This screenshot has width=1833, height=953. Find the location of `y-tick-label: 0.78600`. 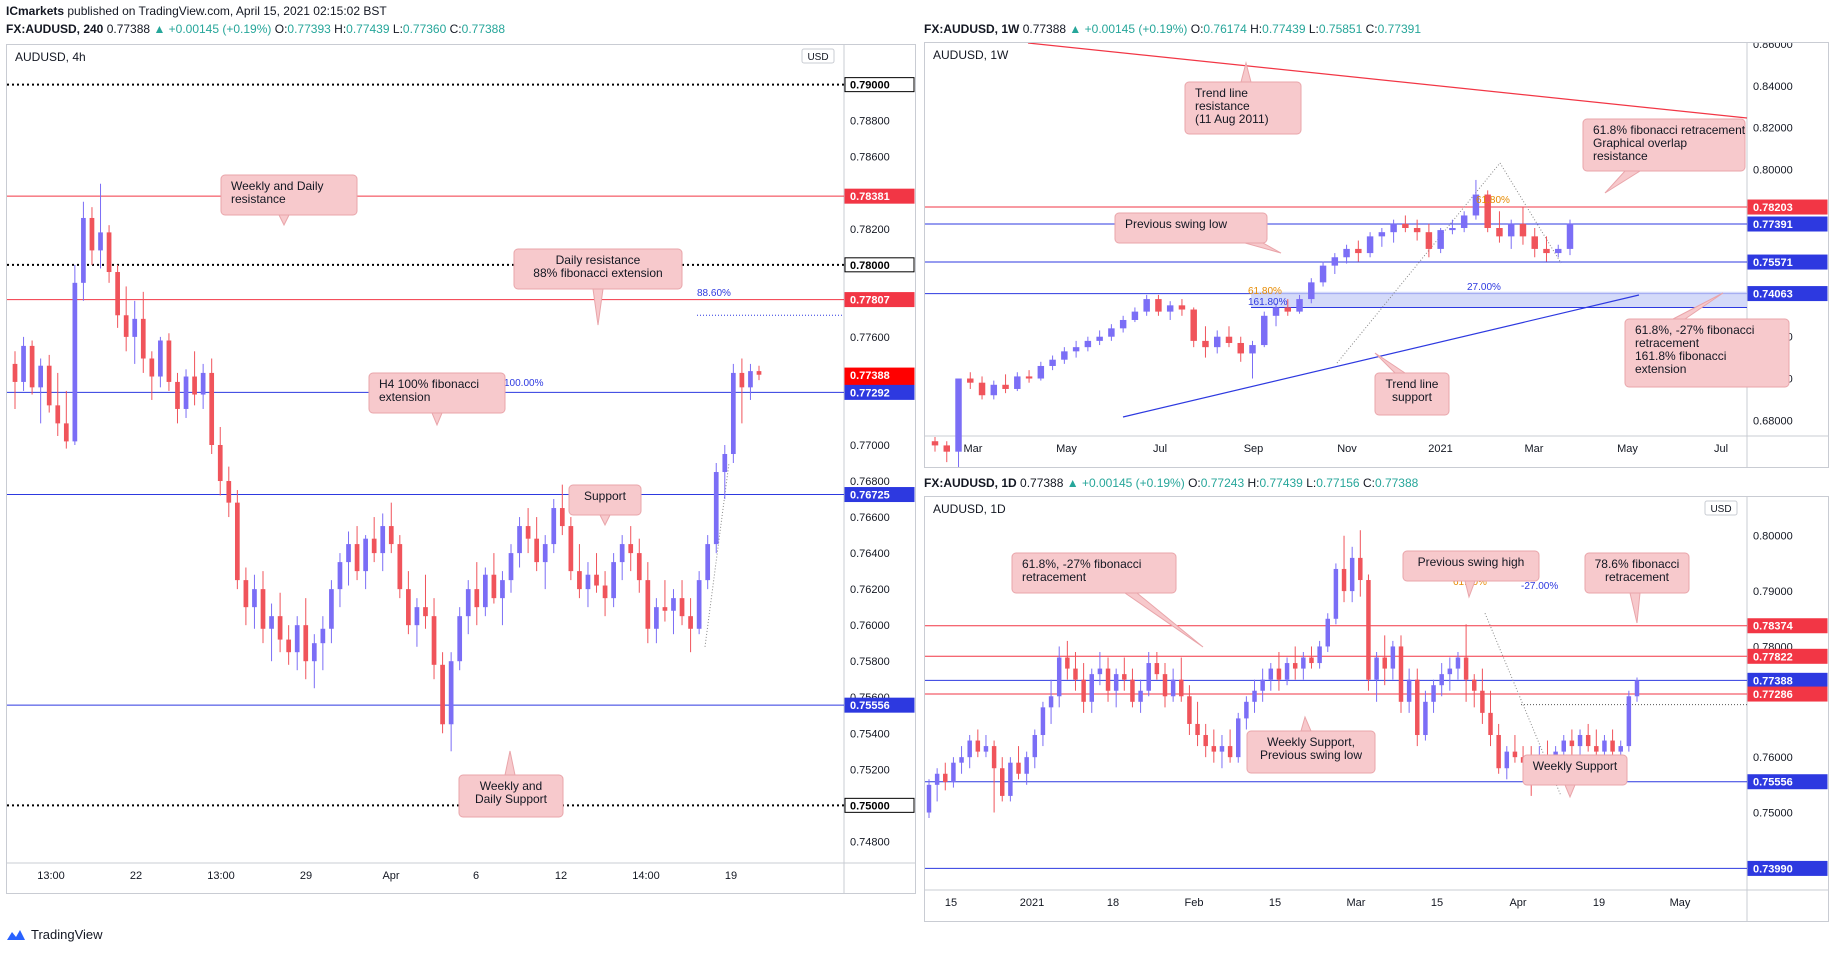

y-tick-label: 0.78600 is located at coordinates (870, 158).